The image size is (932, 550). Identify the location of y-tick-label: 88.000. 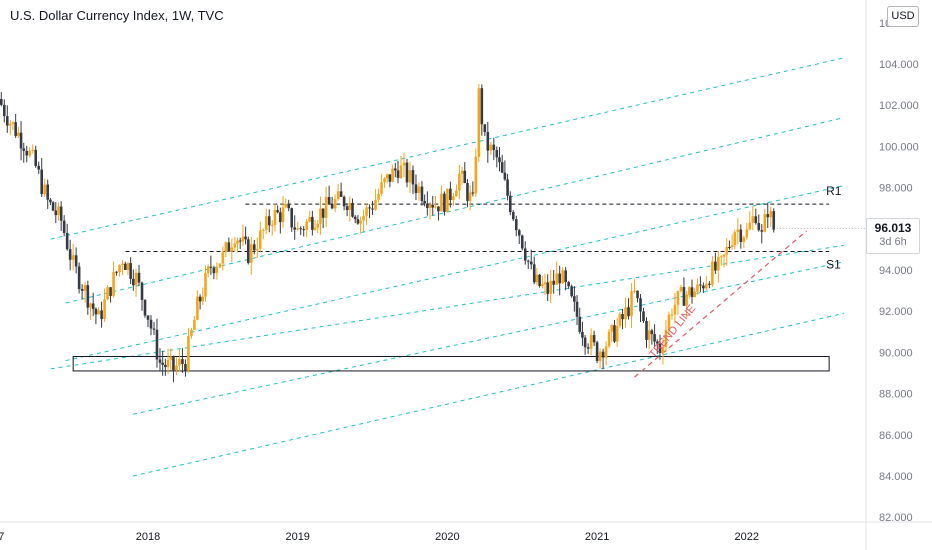
(896, 395).